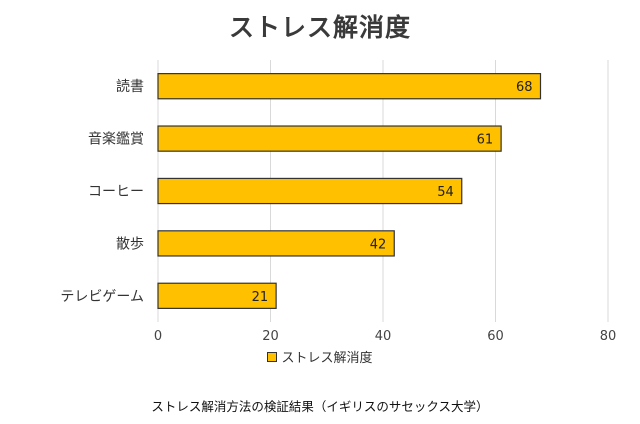 The image size is (640, 424). I want to click on data-label: 21, so click(260, 297).